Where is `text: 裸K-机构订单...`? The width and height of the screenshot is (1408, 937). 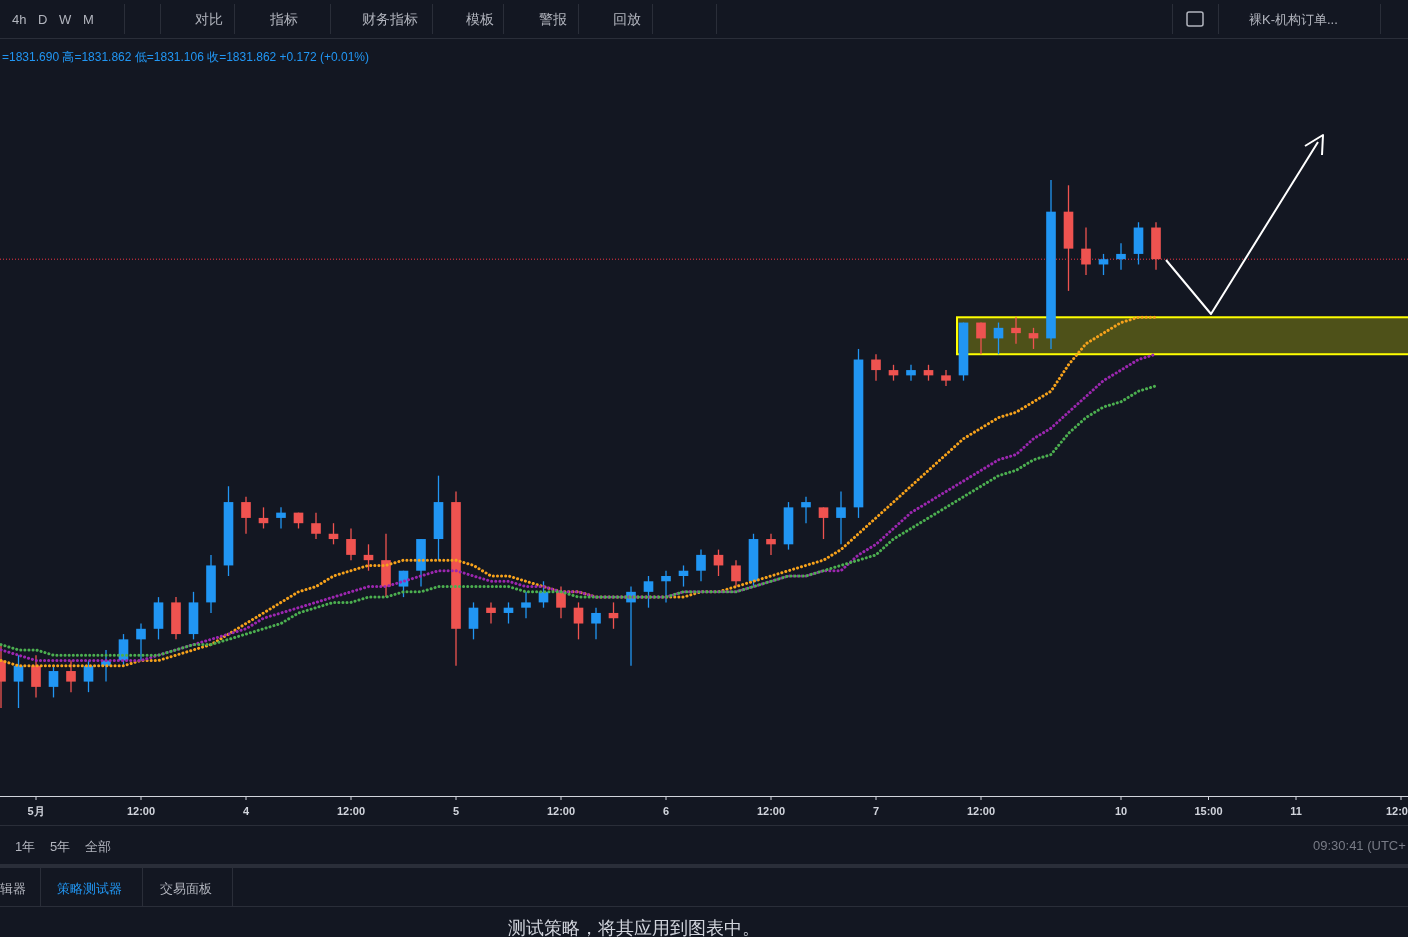
text: 裸K-机构订单... is located at coordinates (1293, 19).